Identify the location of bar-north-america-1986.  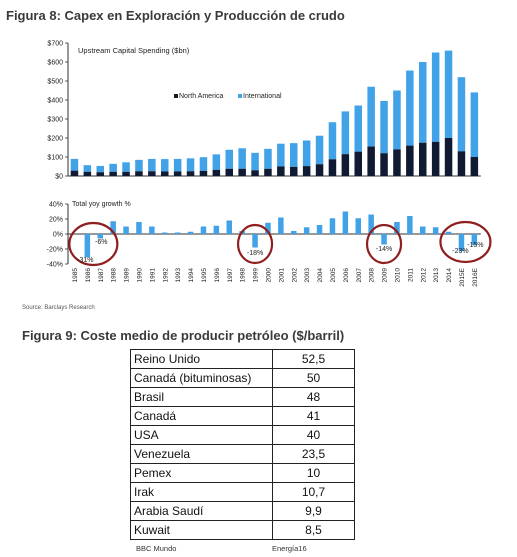
(87, 173).